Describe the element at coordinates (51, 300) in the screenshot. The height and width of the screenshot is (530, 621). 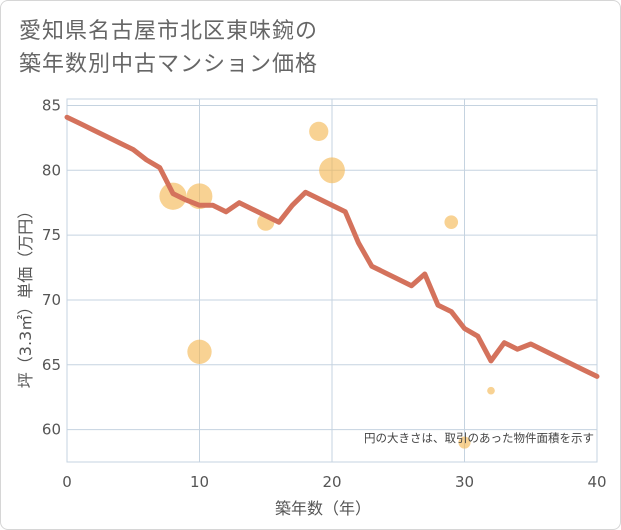
I see `y-tick-label: 70` at that location.